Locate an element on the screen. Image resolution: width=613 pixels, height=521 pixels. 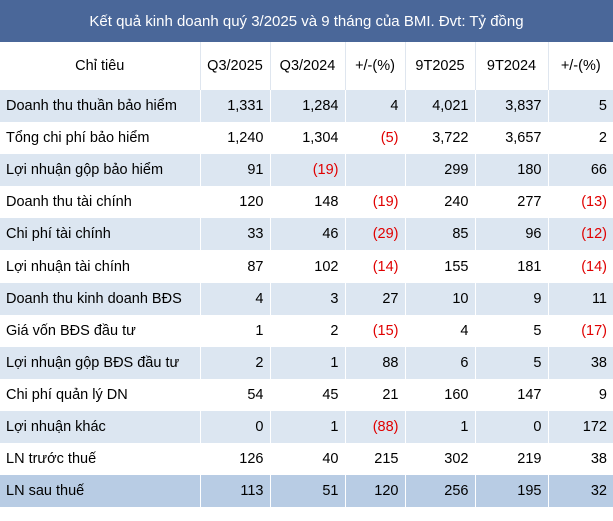
cell-value: 54 is located at coordinates (234, 394).